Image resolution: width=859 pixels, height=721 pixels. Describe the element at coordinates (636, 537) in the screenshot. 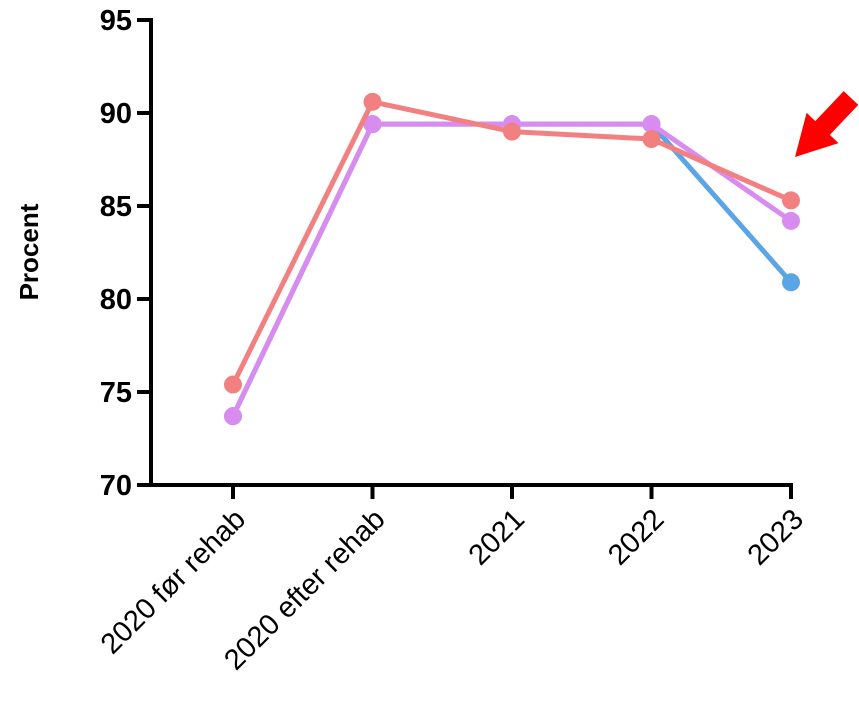

I see `x-tick-label: 2022` at that location.